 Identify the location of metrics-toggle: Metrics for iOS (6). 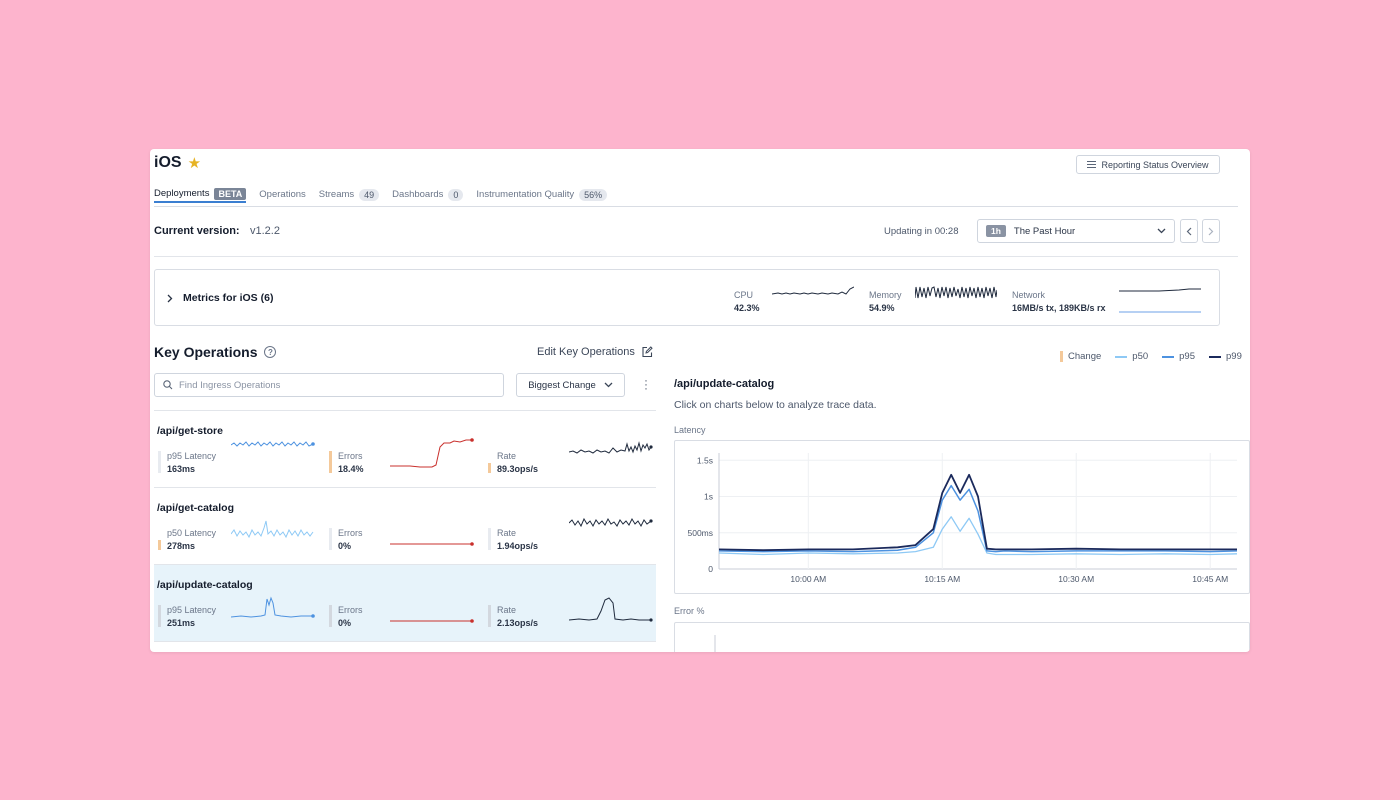
(220, 298).